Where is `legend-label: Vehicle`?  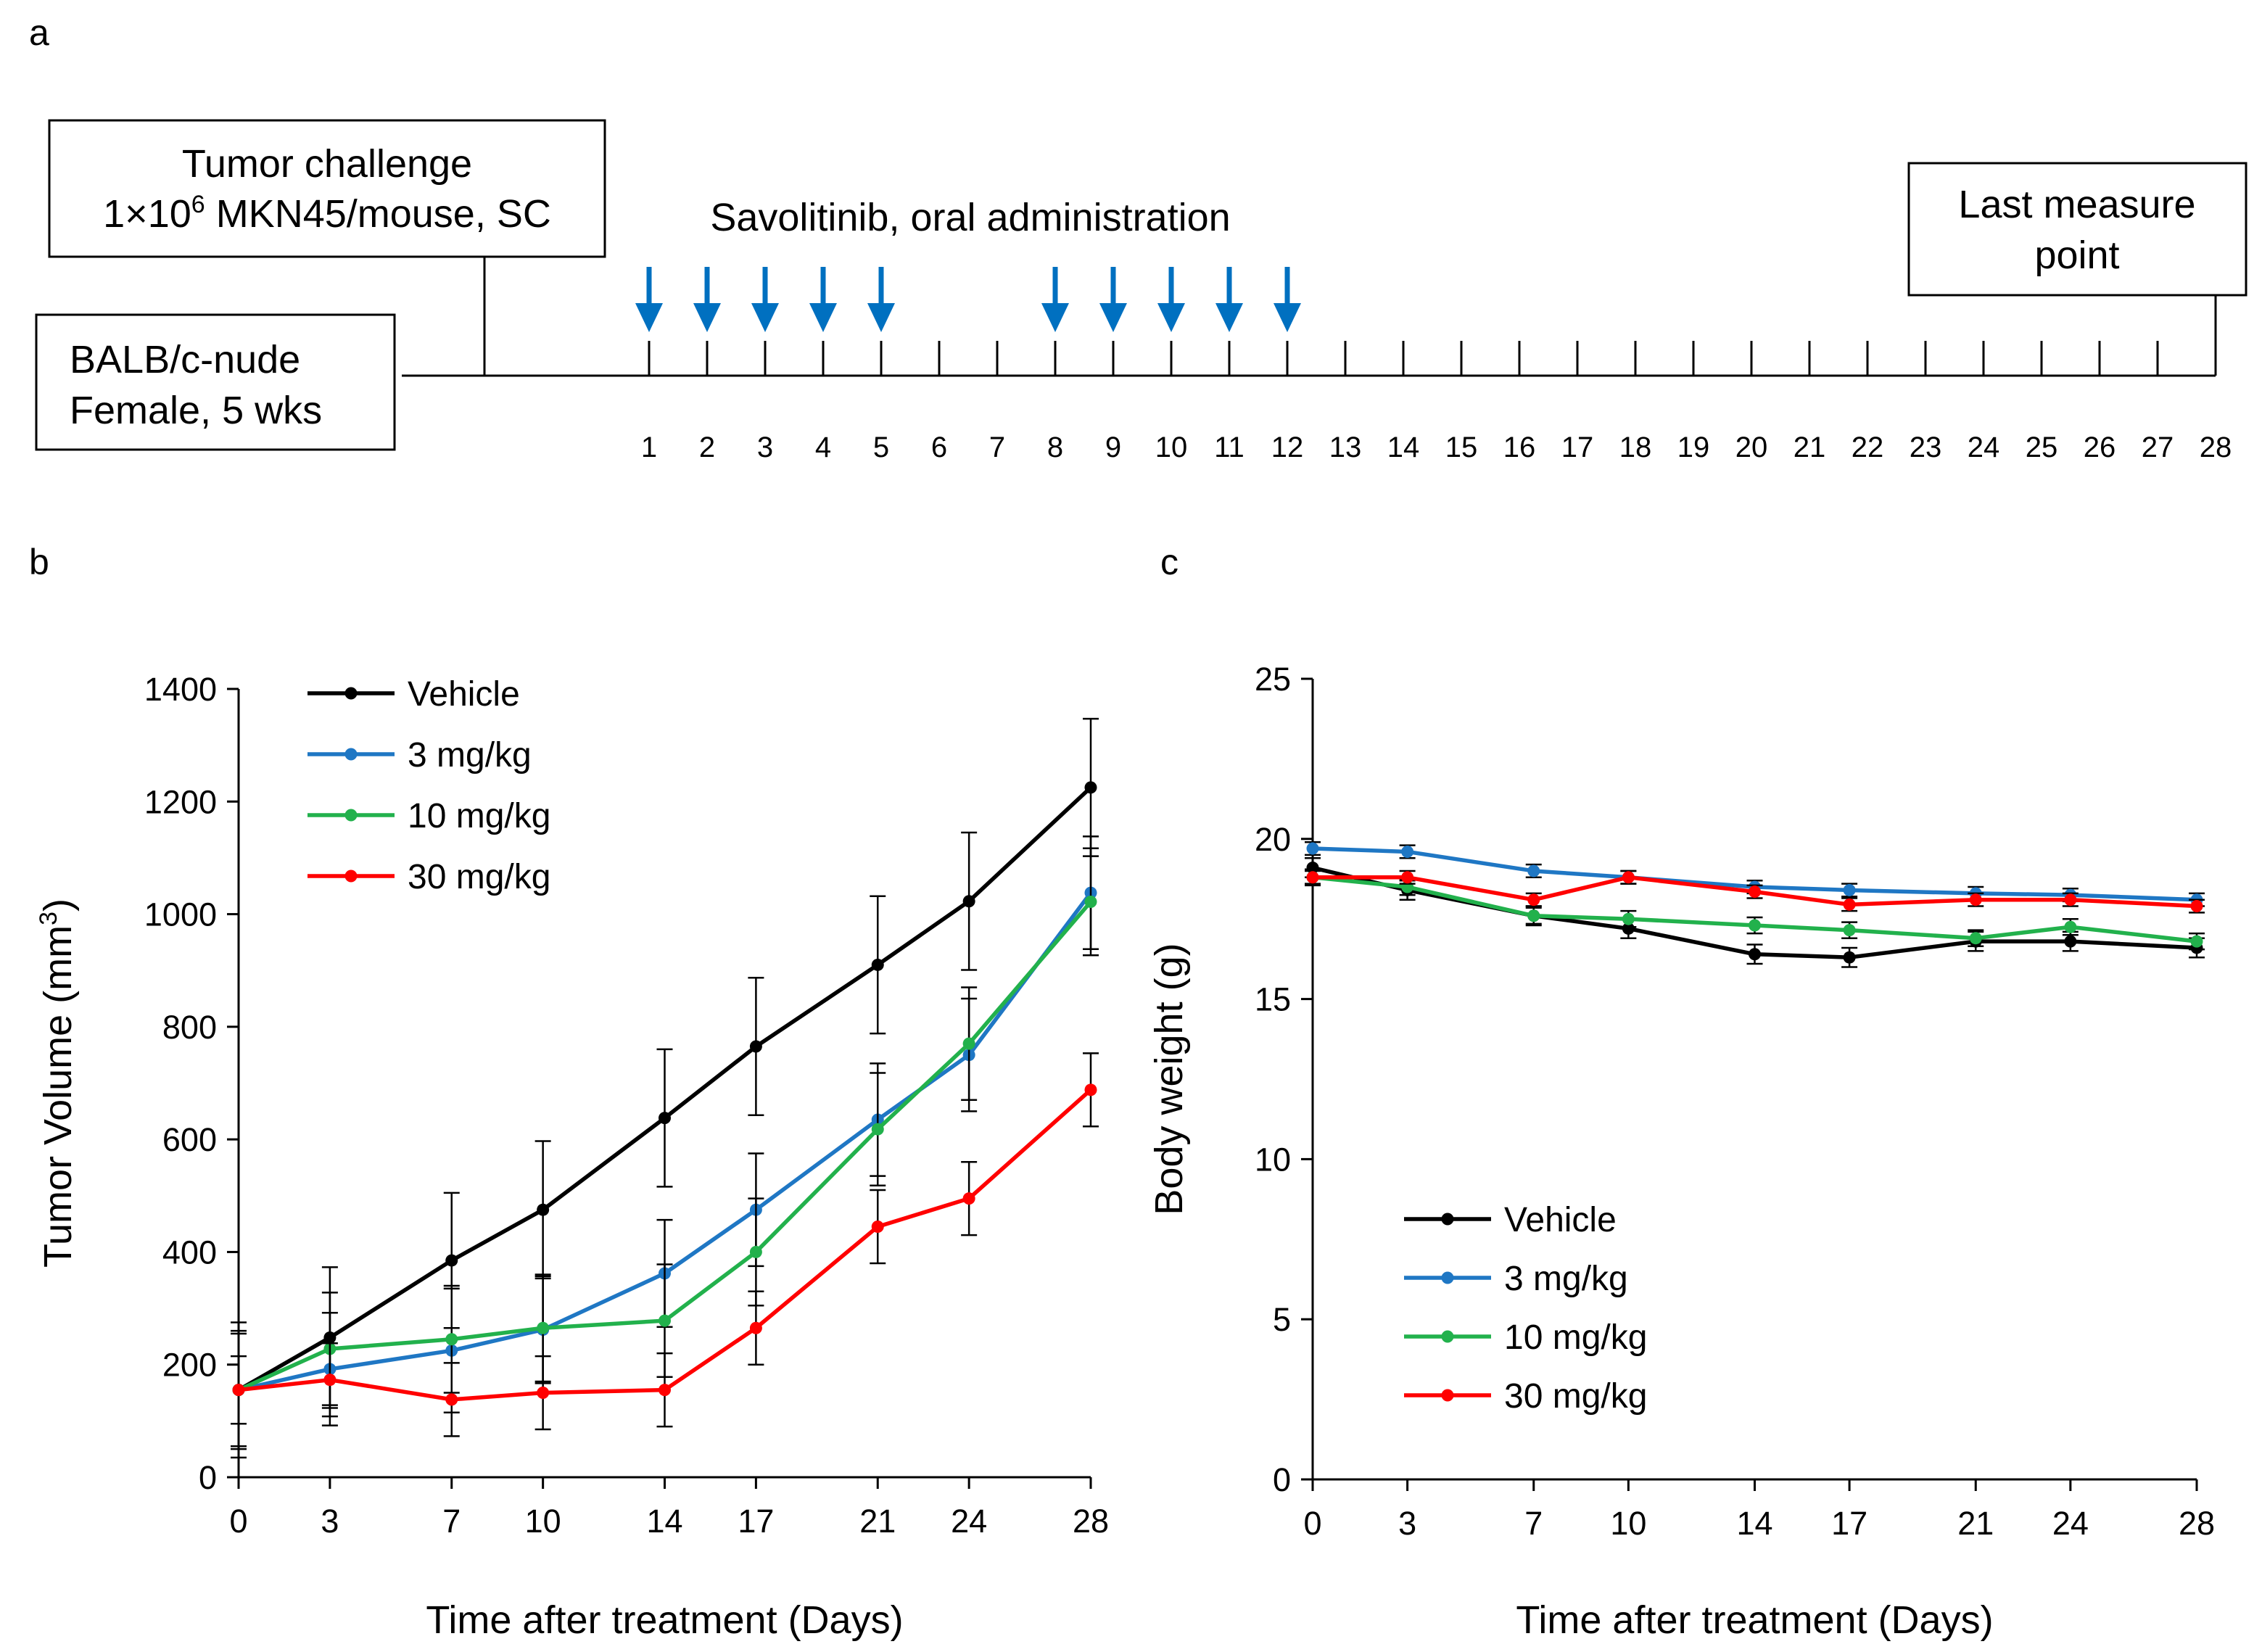 legend-label: Vehicle is located at coordinates (1560, 1220).